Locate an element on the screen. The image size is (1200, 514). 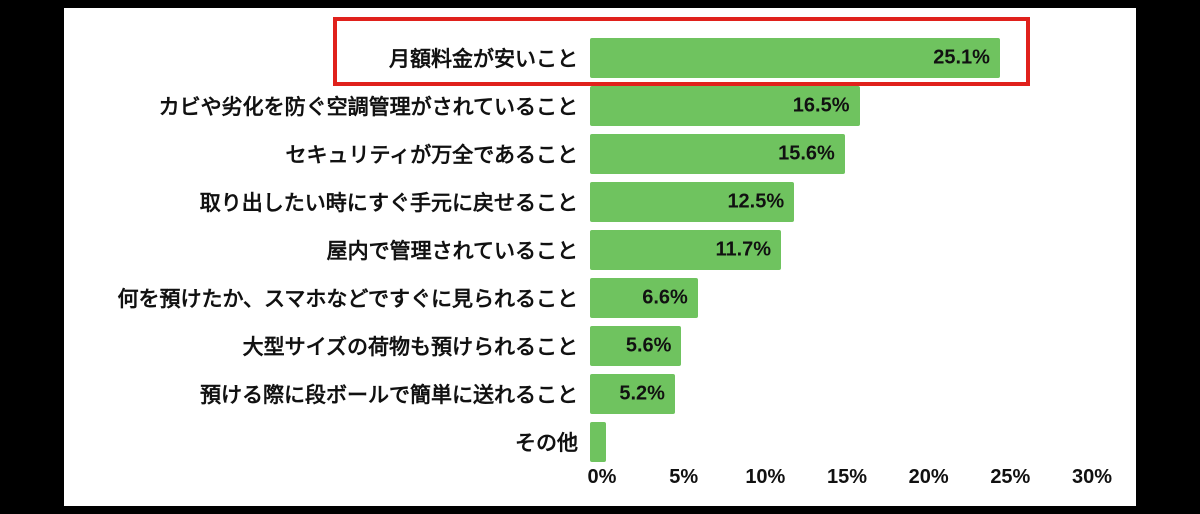
category-label: 預ける際に段ボールで簡単に送れること is located at coordinates (389, 395).